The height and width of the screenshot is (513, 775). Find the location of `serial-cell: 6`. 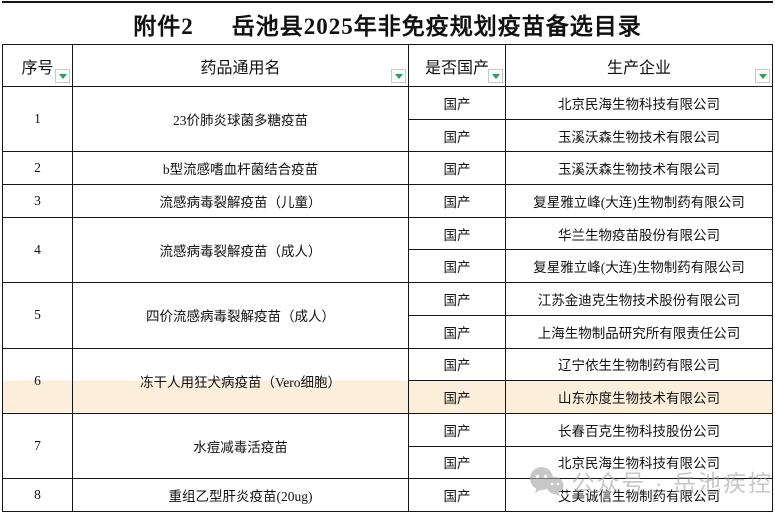

serial-cell: 6 is located at coordinates (37, 380).